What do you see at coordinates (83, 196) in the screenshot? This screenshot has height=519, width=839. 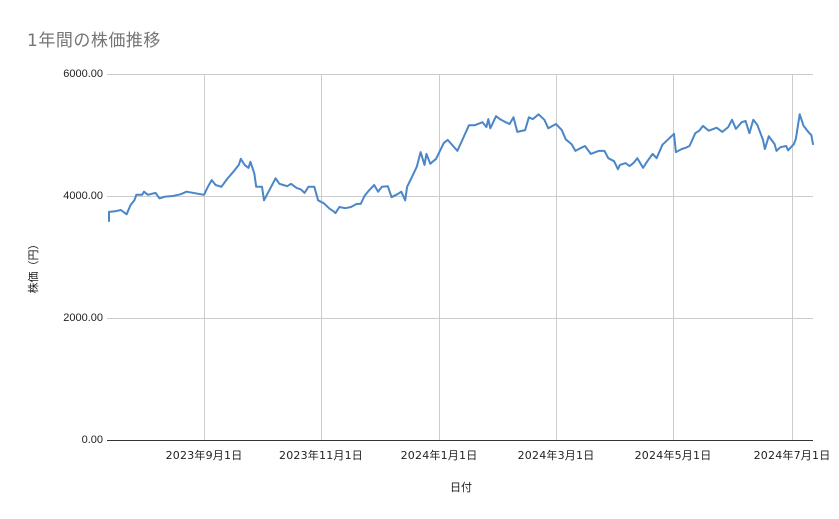 I see `y-tick-label: 4000.00` at bounding box center [83, 196].